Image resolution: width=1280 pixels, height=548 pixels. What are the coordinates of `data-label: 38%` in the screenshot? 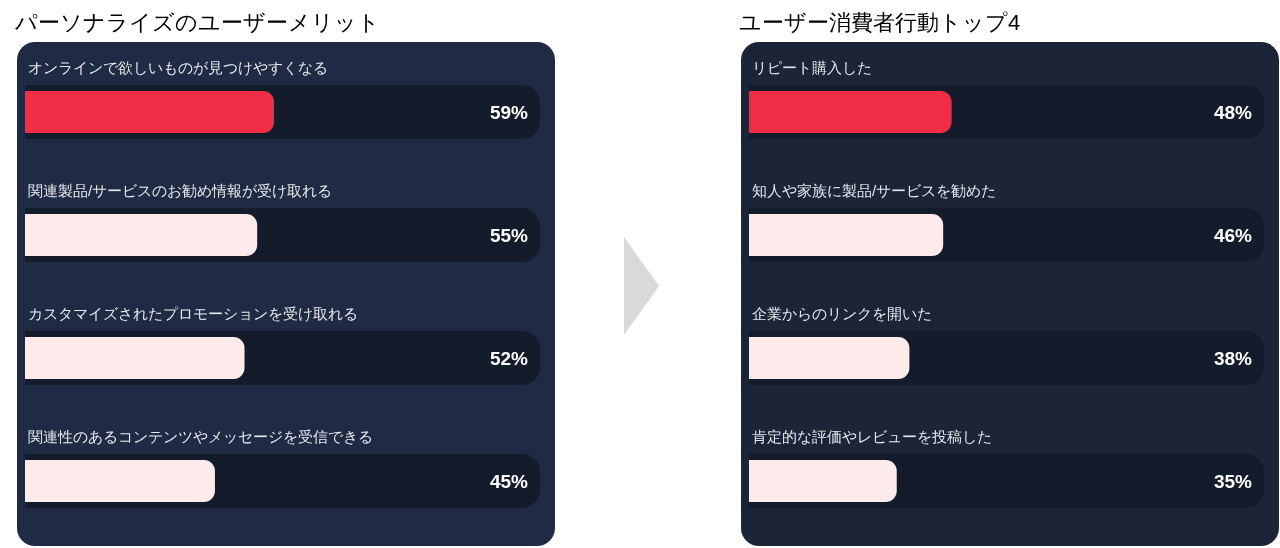 It's located at (1232, 358).